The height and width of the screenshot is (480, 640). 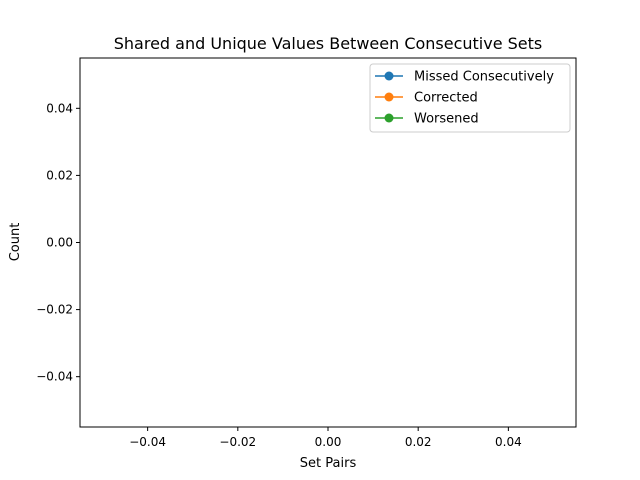 What do you see at coordinates (54, 377) in the screenshot?
I see `y-tick-label: −0.04` at bounding box center [54, 377].